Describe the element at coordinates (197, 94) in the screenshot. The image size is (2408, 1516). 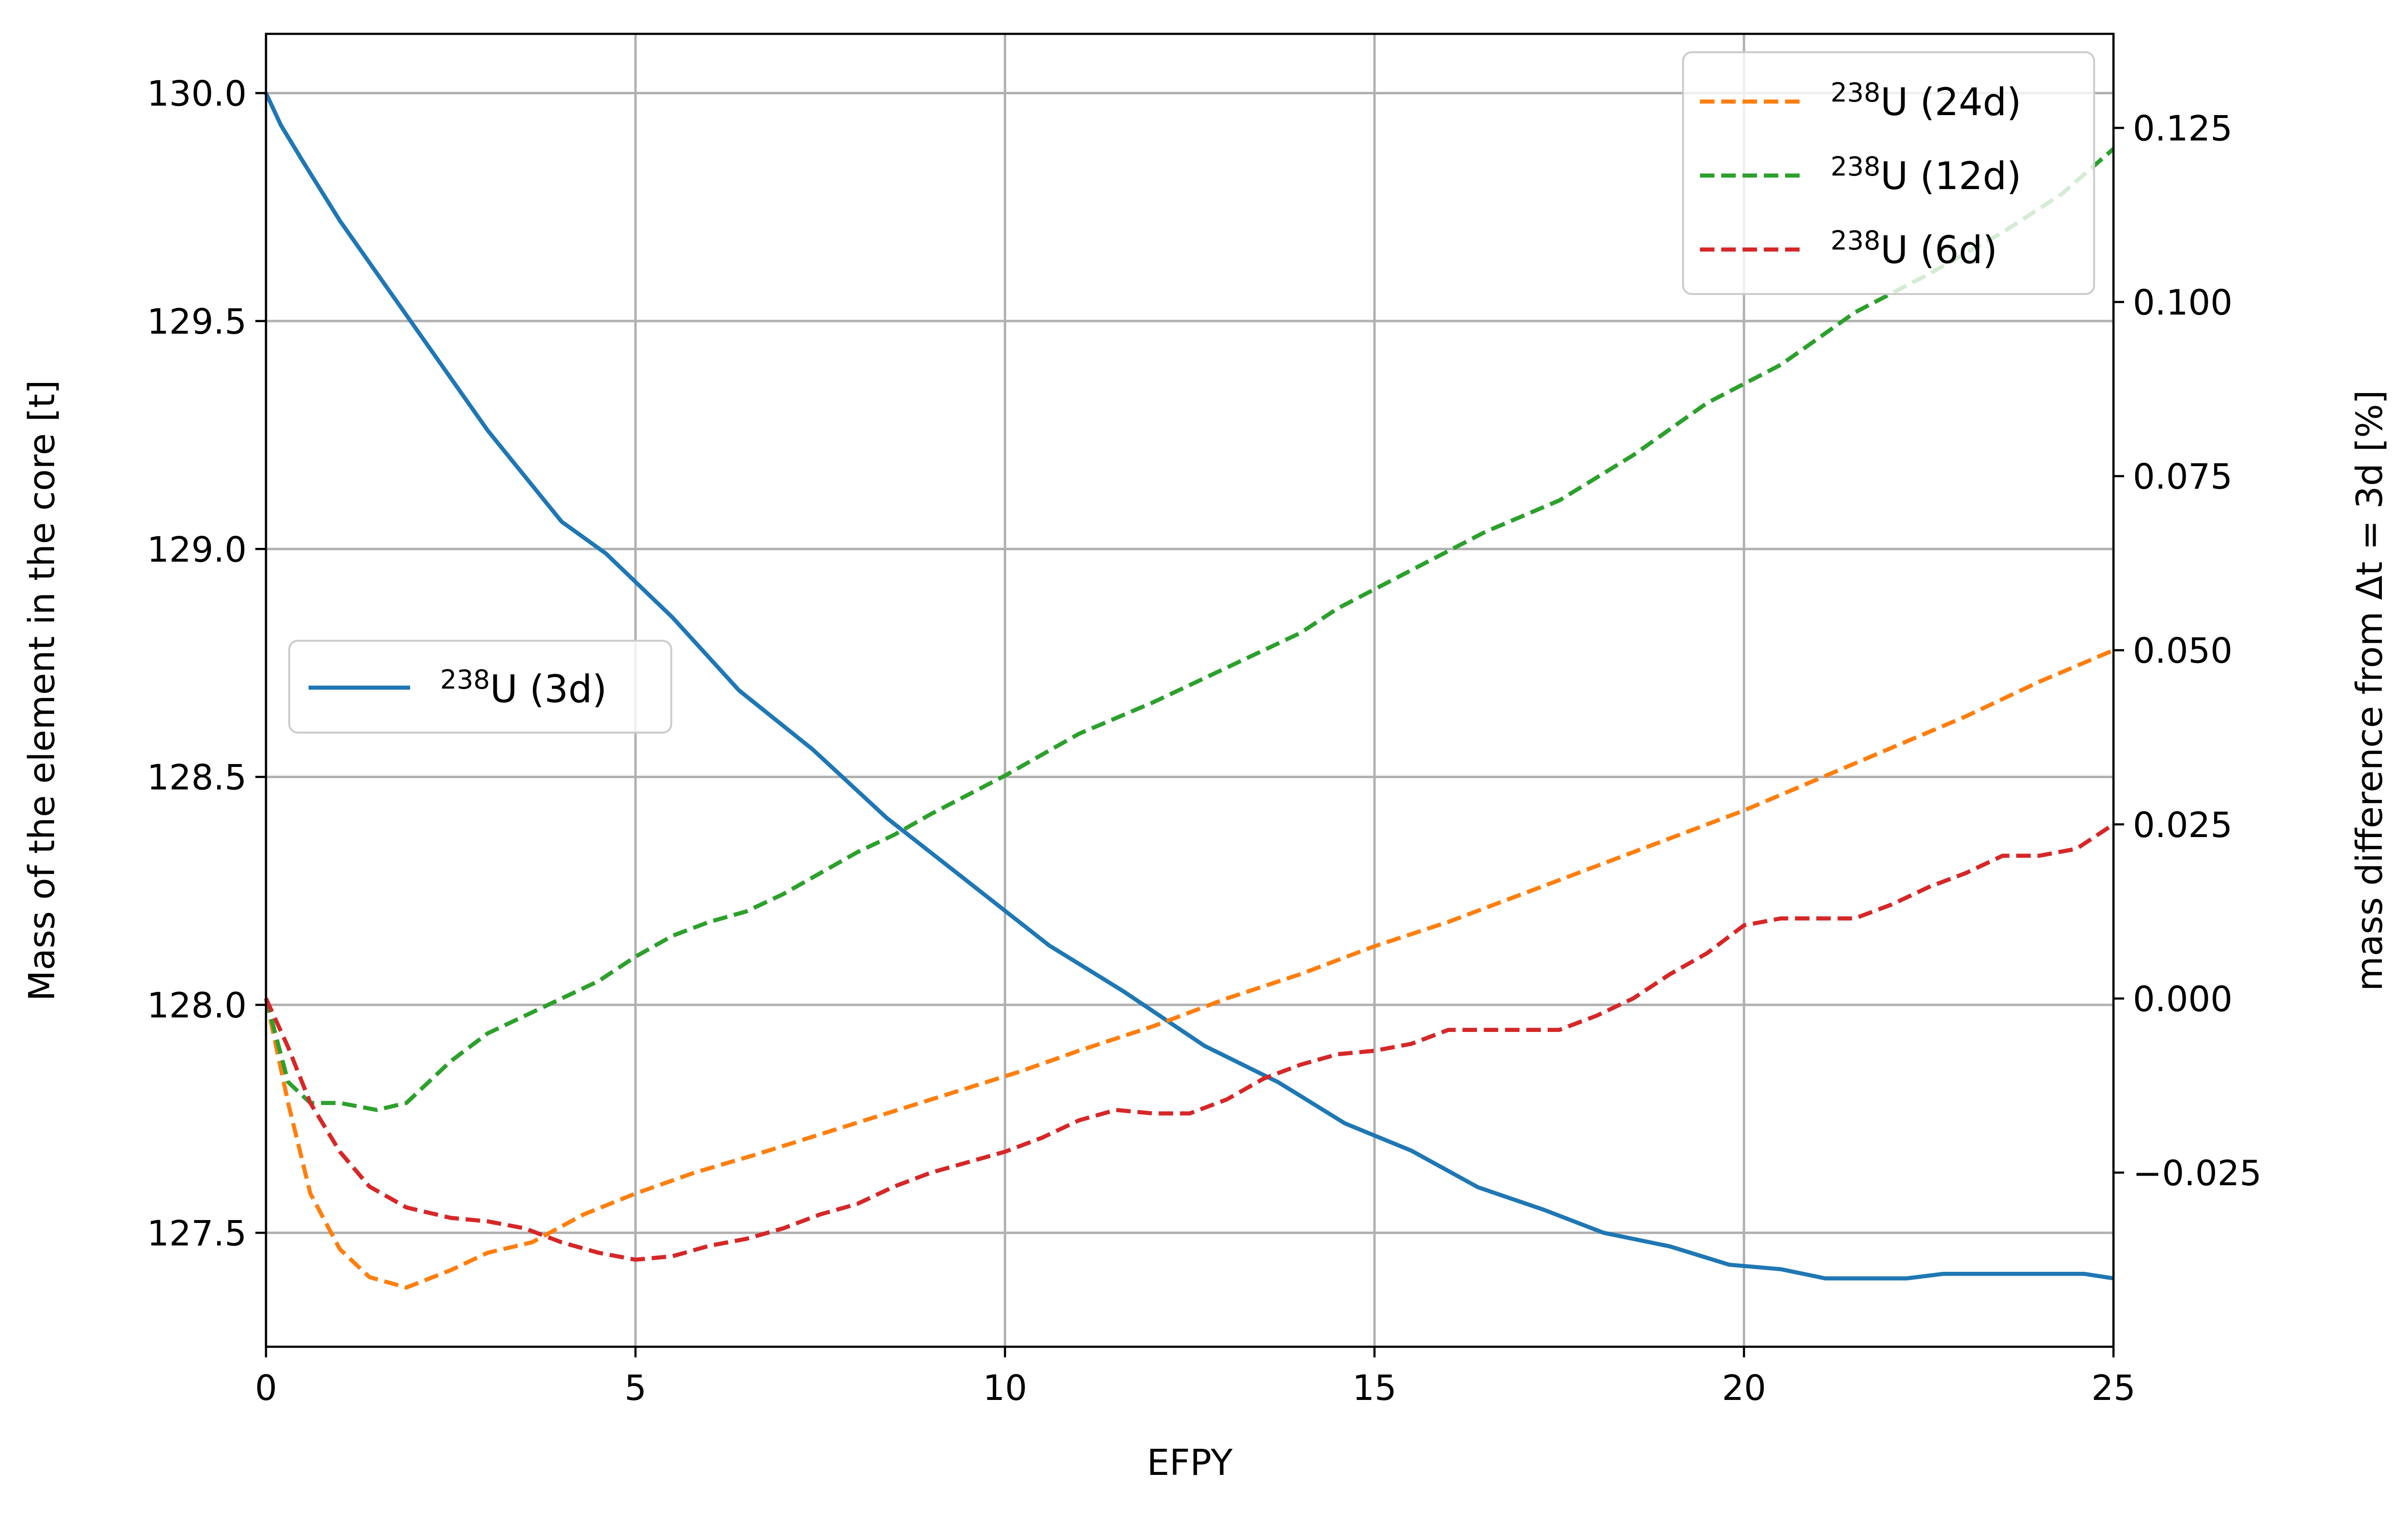
I see `y-left-tick-label: 130.0` at that location.